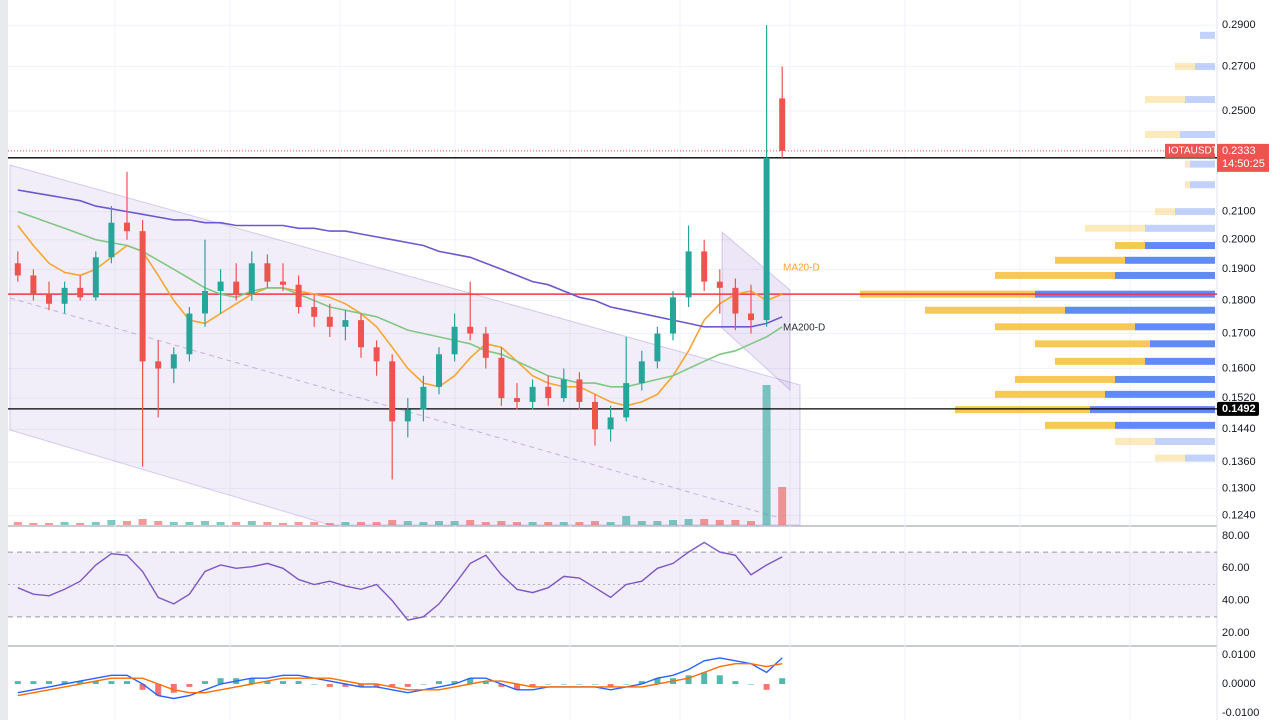  I want to click on level-label: 0.1492, so click(1239, 409).